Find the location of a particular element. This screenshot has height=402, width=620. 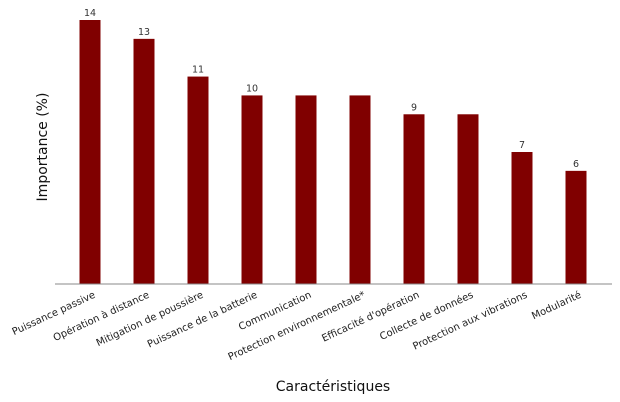

bar-puissance-de-la-batterie is located at coordinates (252, 189).